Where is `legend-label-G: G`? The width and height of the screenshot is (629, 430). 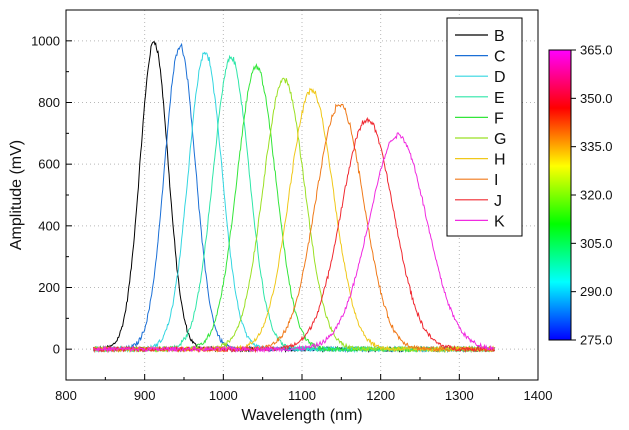
legend-label-G: G is located at coordinates (500, 139).